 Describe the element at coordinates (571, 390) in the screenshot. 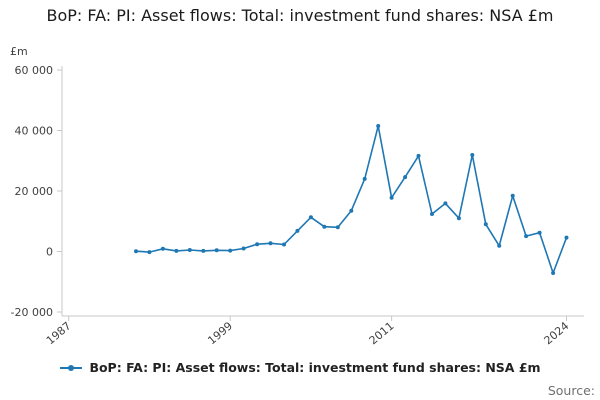

I see `source-label: Source:` at that location.